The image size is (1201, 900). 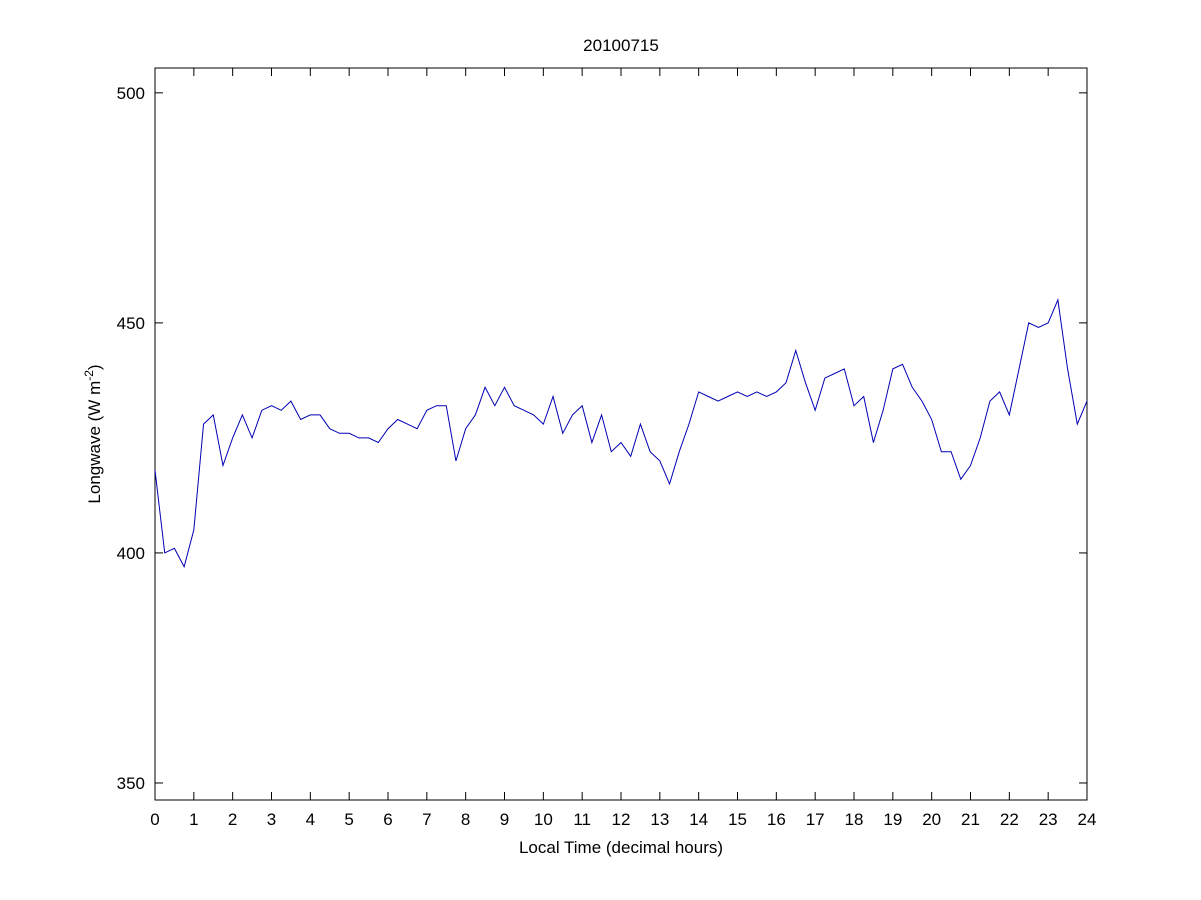 What do you see at coordinates (154, 819) in the screenshot?
I see `x-tick-label: 0` at bounding box center [154, 819].